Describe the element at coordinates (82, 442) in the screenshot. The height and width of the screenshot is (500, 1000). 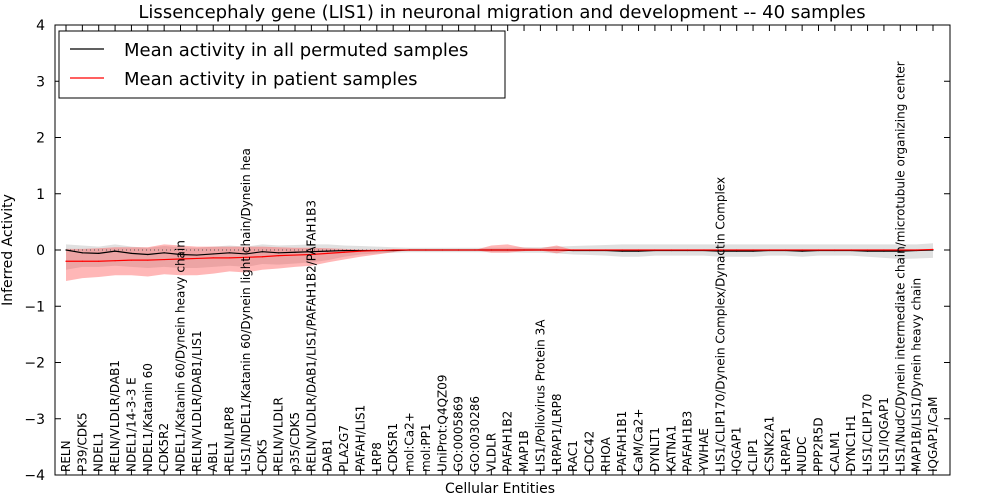
I see `x-tick-label: P39/CDK5` at that location.